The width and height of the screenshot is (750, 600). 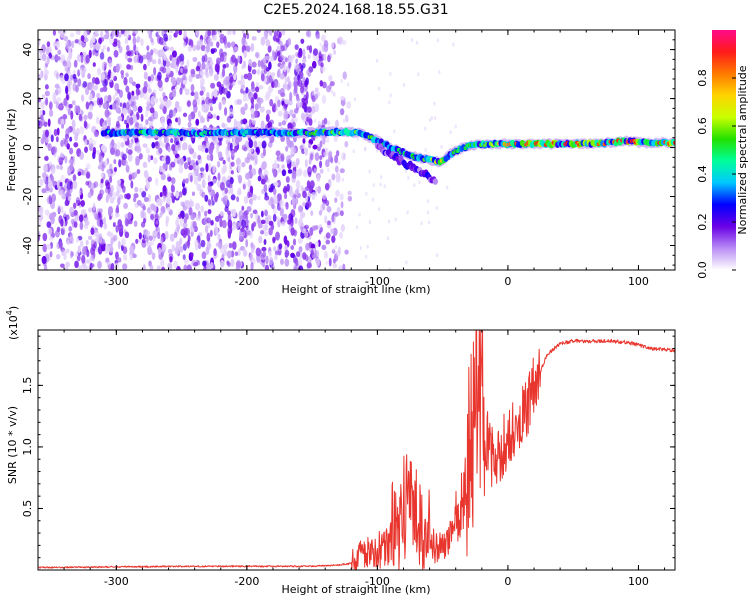 What do you see at coordinates (116, 581) in the screenshot?
I see `snr-x-tick-label: -300` at bounding box center [116, 581].